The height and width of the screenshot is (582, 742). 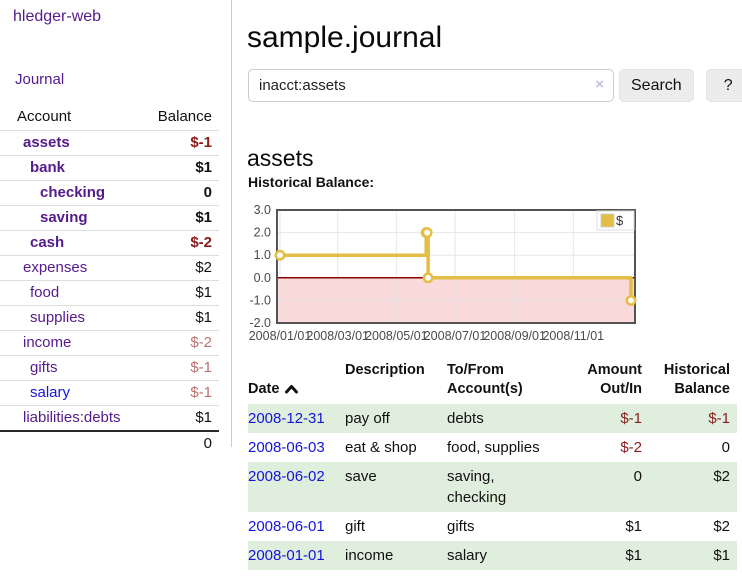 I want to click on account-row: supplies $1, so click(x=109, y=318).